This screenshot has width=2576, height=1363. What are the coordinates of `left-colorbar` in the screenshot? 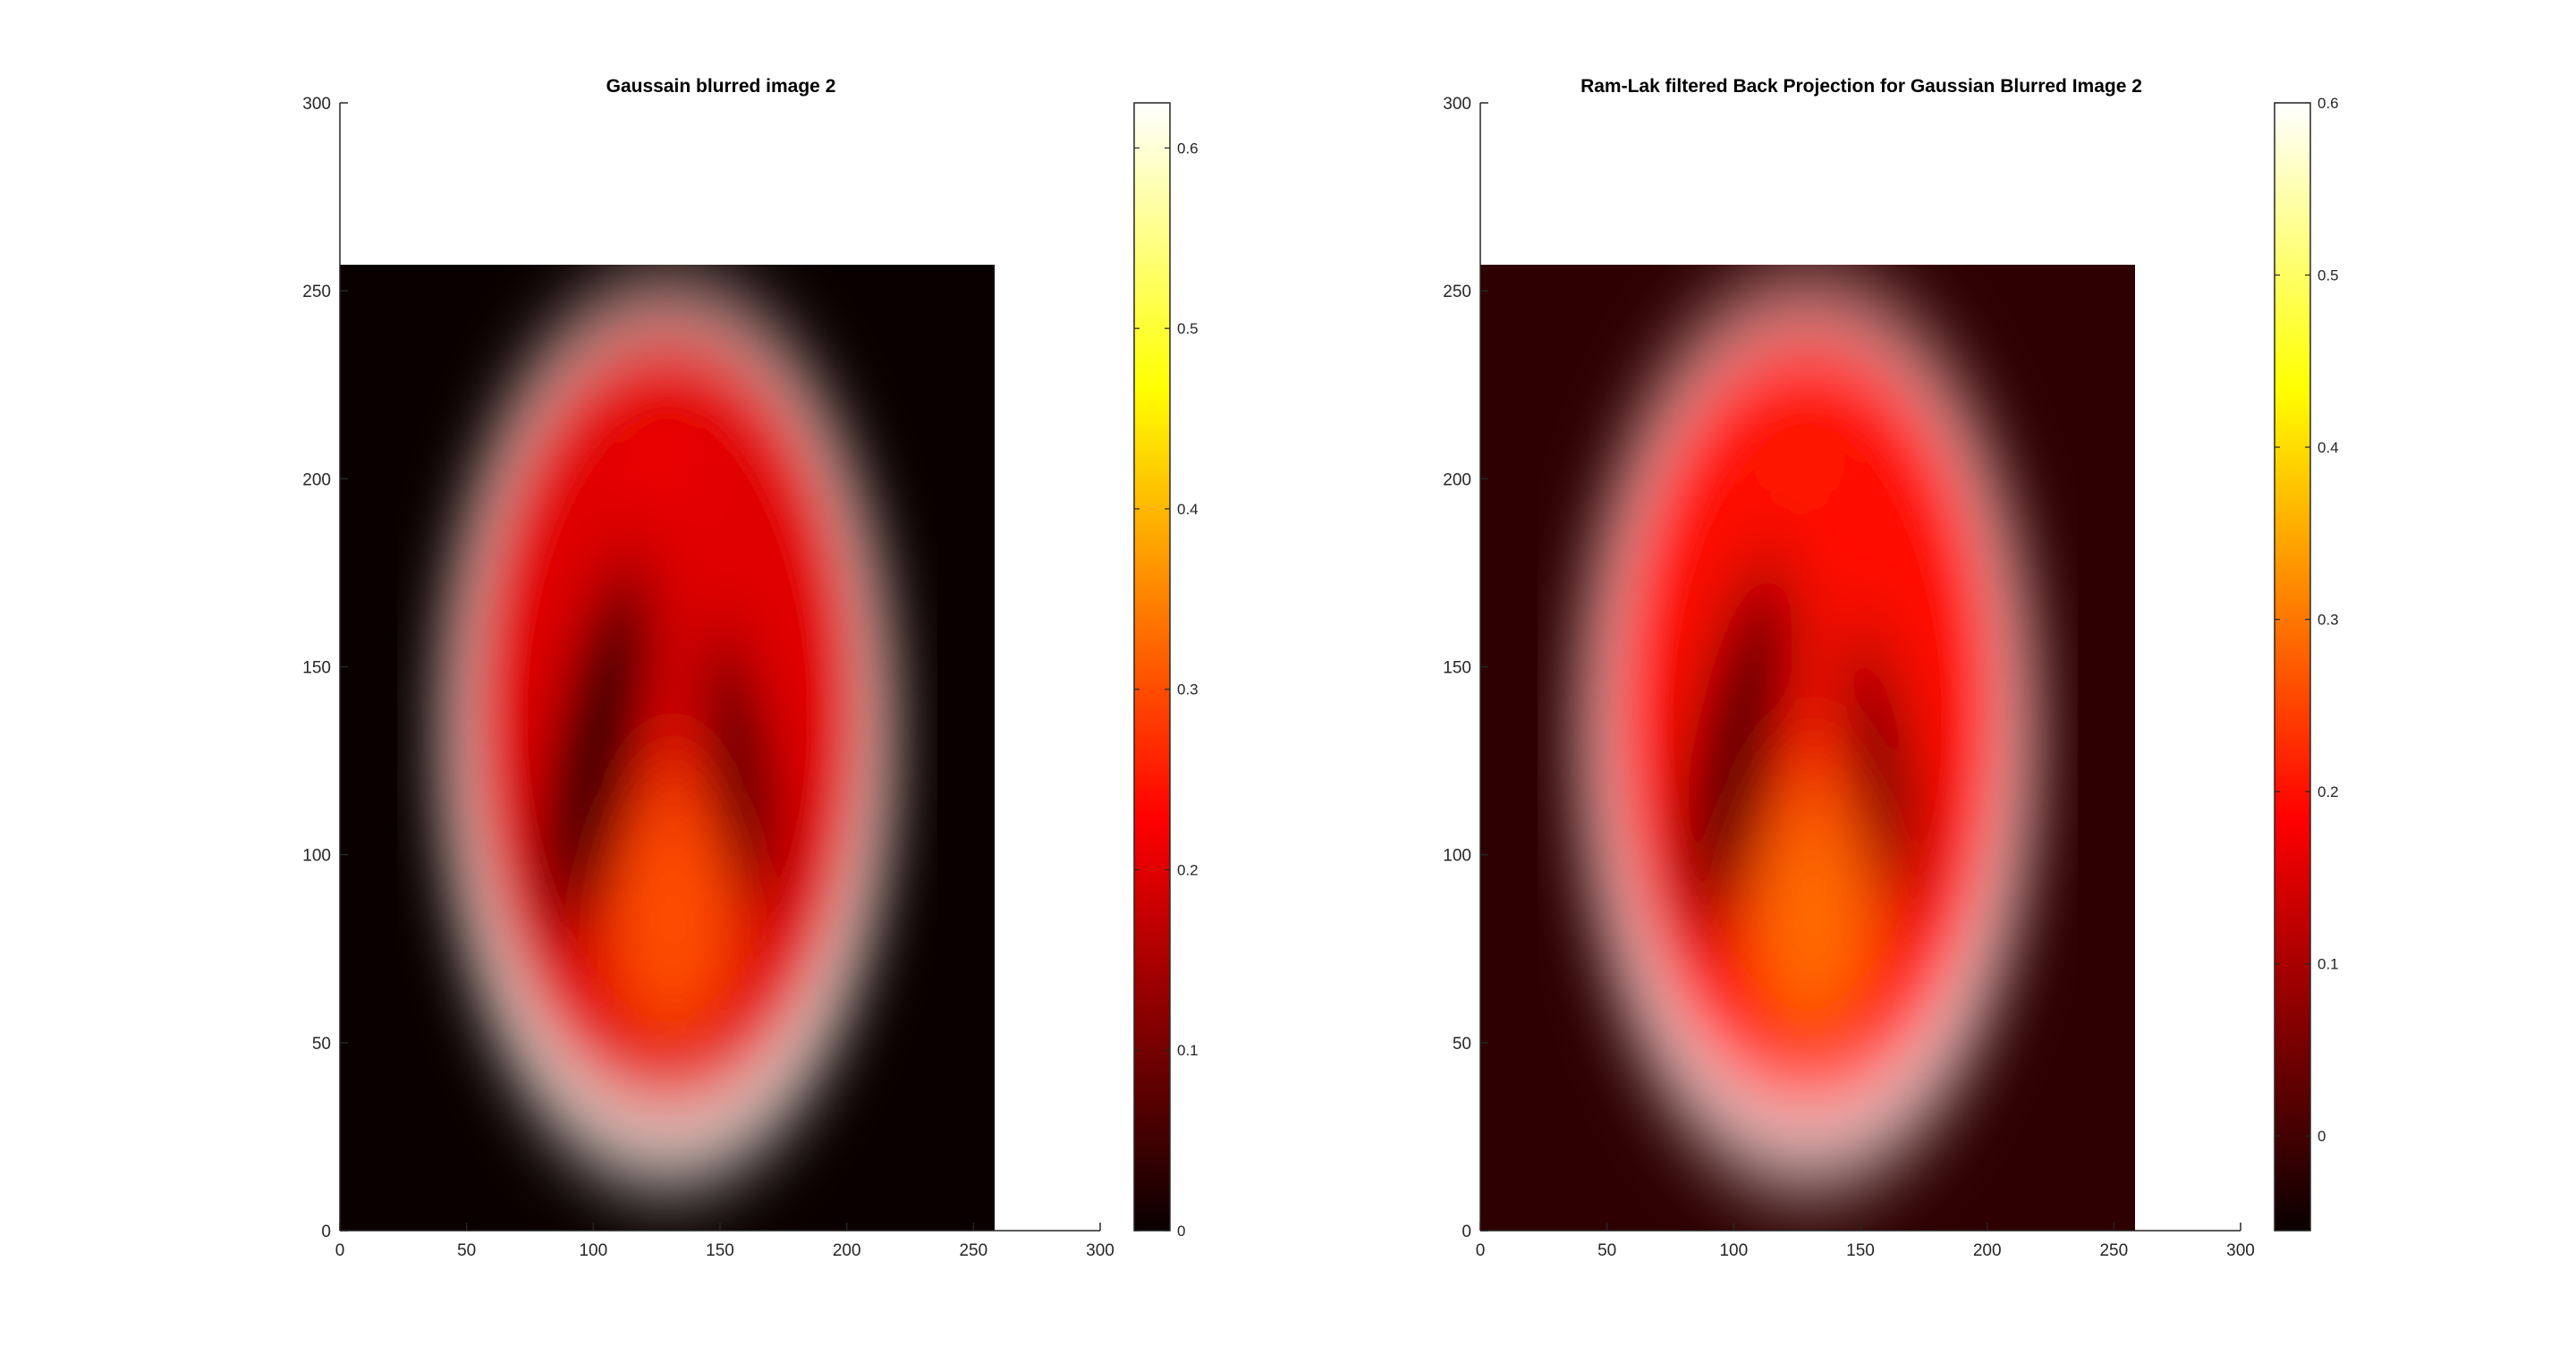 It's located at (1152, 667).